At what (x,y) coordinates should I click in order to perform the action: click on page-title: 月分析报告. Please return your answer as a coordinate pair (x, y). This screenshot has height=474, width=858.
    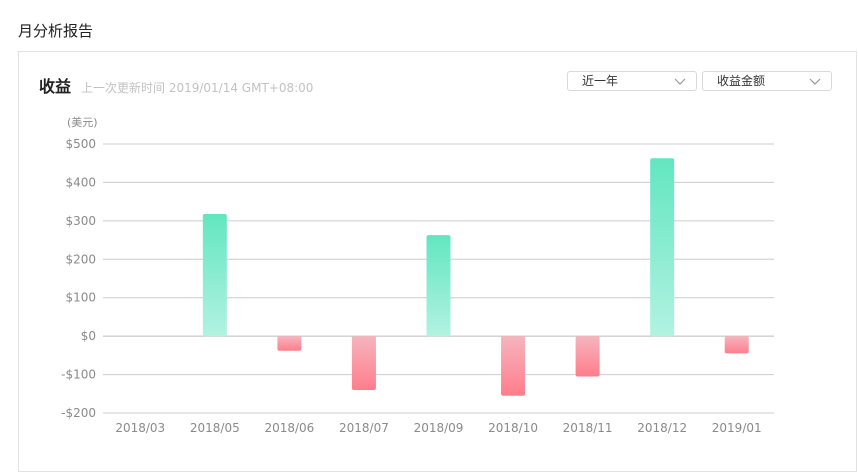
    Looking at the image, I should click on (56, 31).